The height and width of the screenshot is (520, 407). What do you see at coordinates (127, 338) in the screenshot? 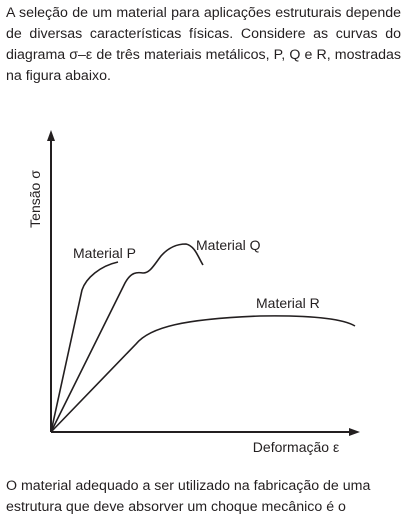
I see `curve-material-q` at bounding box center [127, 338].